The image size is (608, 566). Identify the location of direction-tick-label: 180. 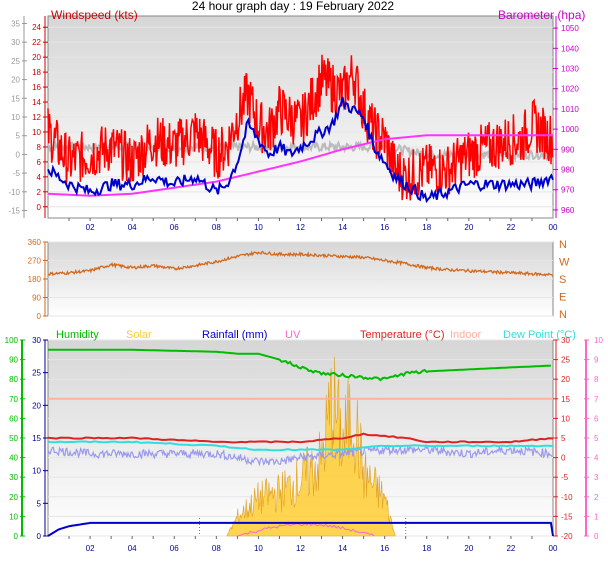
(35, 279).